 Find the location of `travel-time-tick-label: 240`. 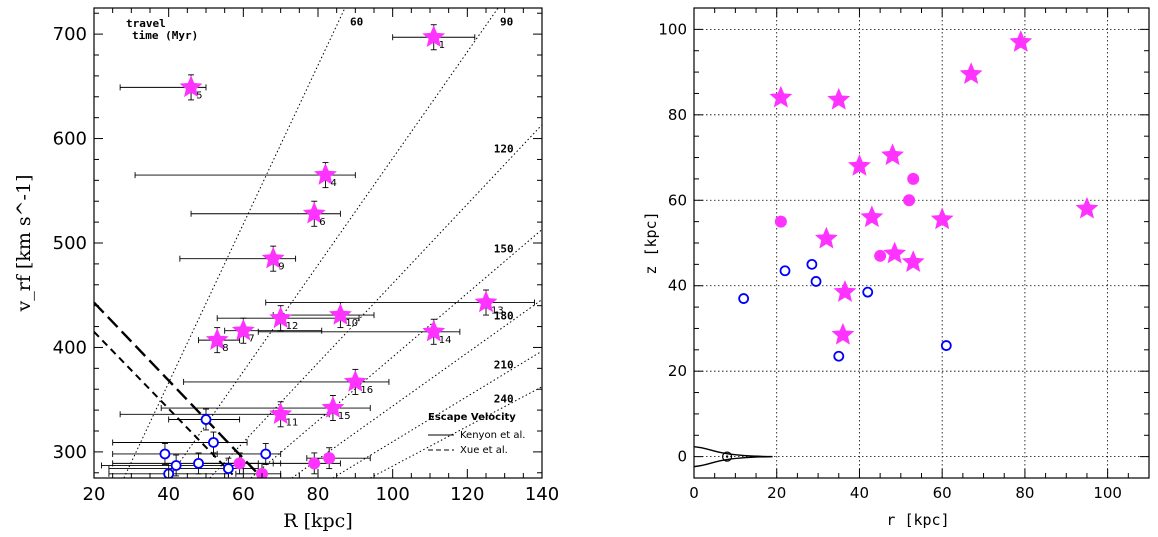

travel-time-tick-label: 240 is located at coordinates (504, 399).